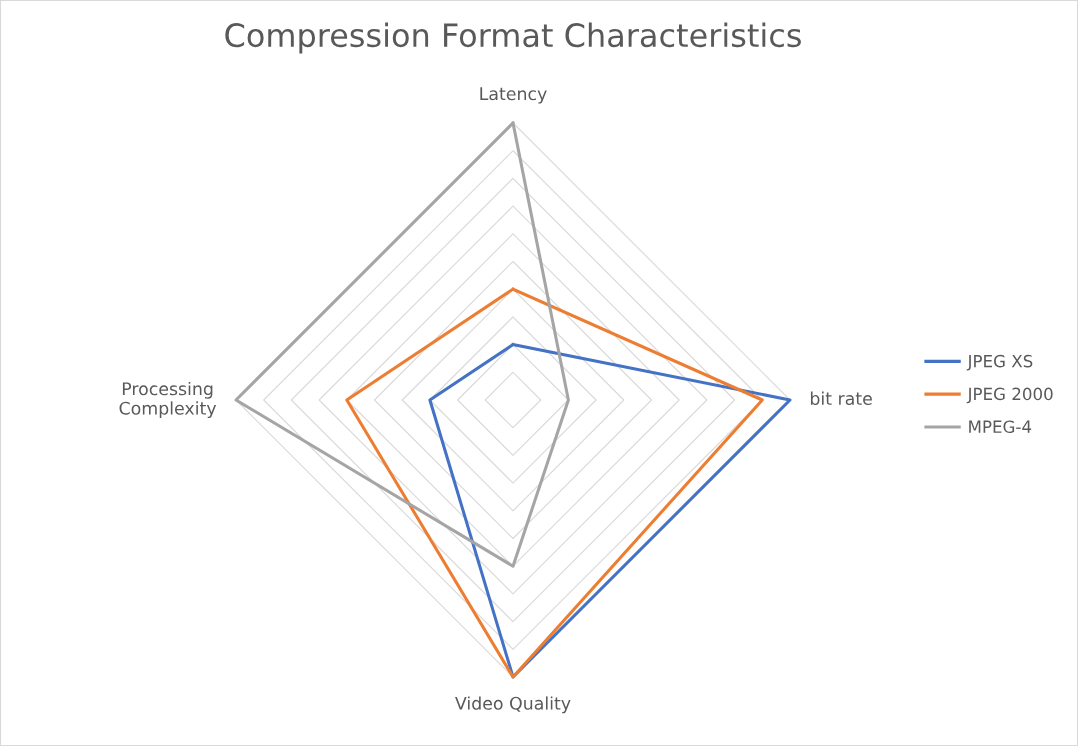  I want to click on spoke-label: bit rate, so click(841, 398).